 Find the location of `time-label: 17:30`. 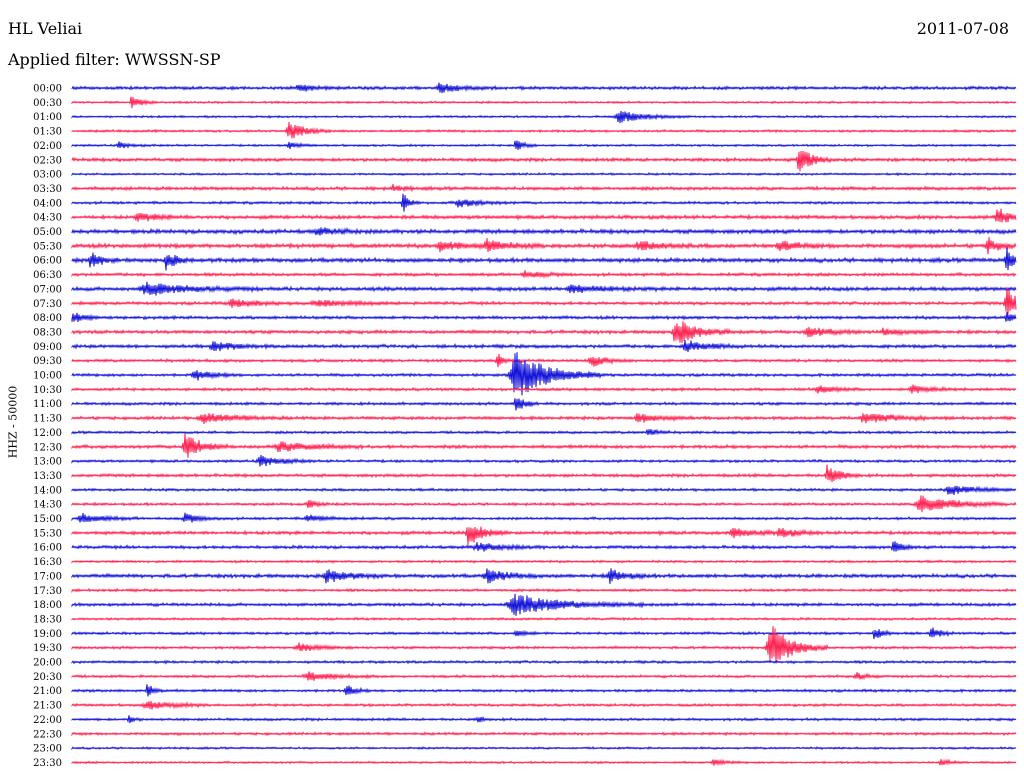

time-label: 17:30 is located at coordinates (47, 591).